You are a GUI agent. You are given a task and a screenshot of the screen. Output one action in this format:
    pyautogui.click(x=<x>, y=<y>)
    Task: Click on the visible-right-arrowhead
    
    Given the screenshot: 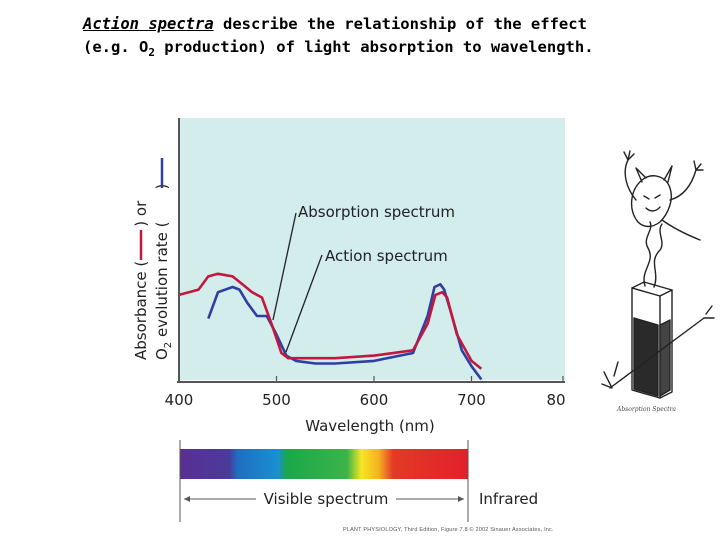 What is the action you would take?
    pyautogui.click(x=461, y=499)
    